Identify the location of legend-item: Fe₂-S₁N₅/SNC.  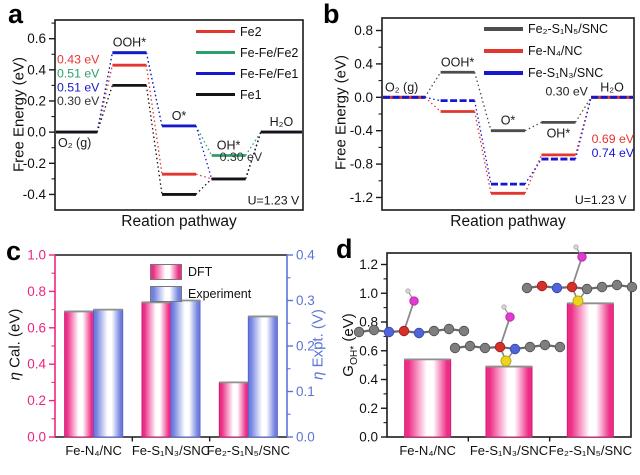
(546, 29).